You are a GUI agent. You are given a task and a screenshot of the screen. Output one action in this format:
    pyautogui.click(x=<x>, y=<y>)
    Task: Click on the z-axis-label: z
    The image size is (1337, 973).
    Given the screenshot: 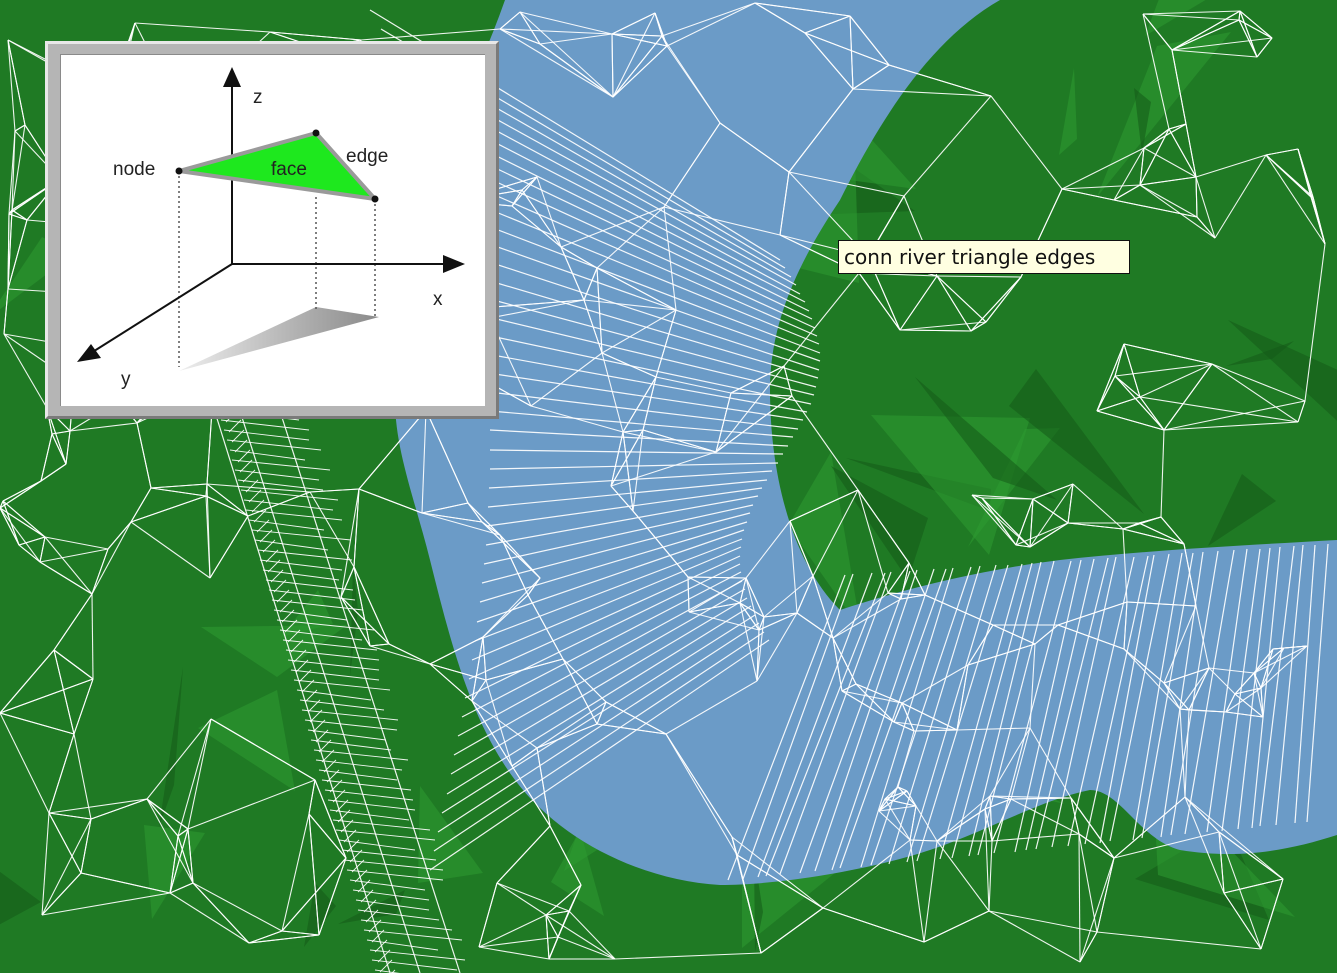 What is the action you would take?
    pyautogui.click(x=258, y=97)
    